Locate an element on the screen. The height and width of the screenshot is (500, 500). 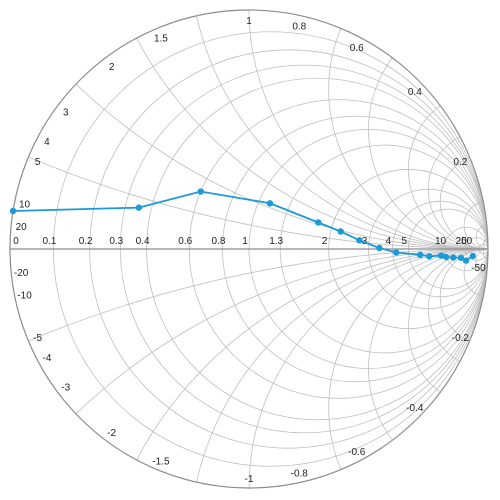
negative-reactance-label: -20 is located at coordinates (21, 273).